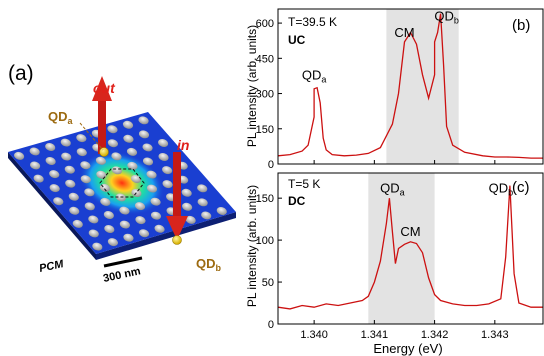 The width and height of the screenshot is (544, 356). I want to click on panel-a-label: (a), so click(21, 73).